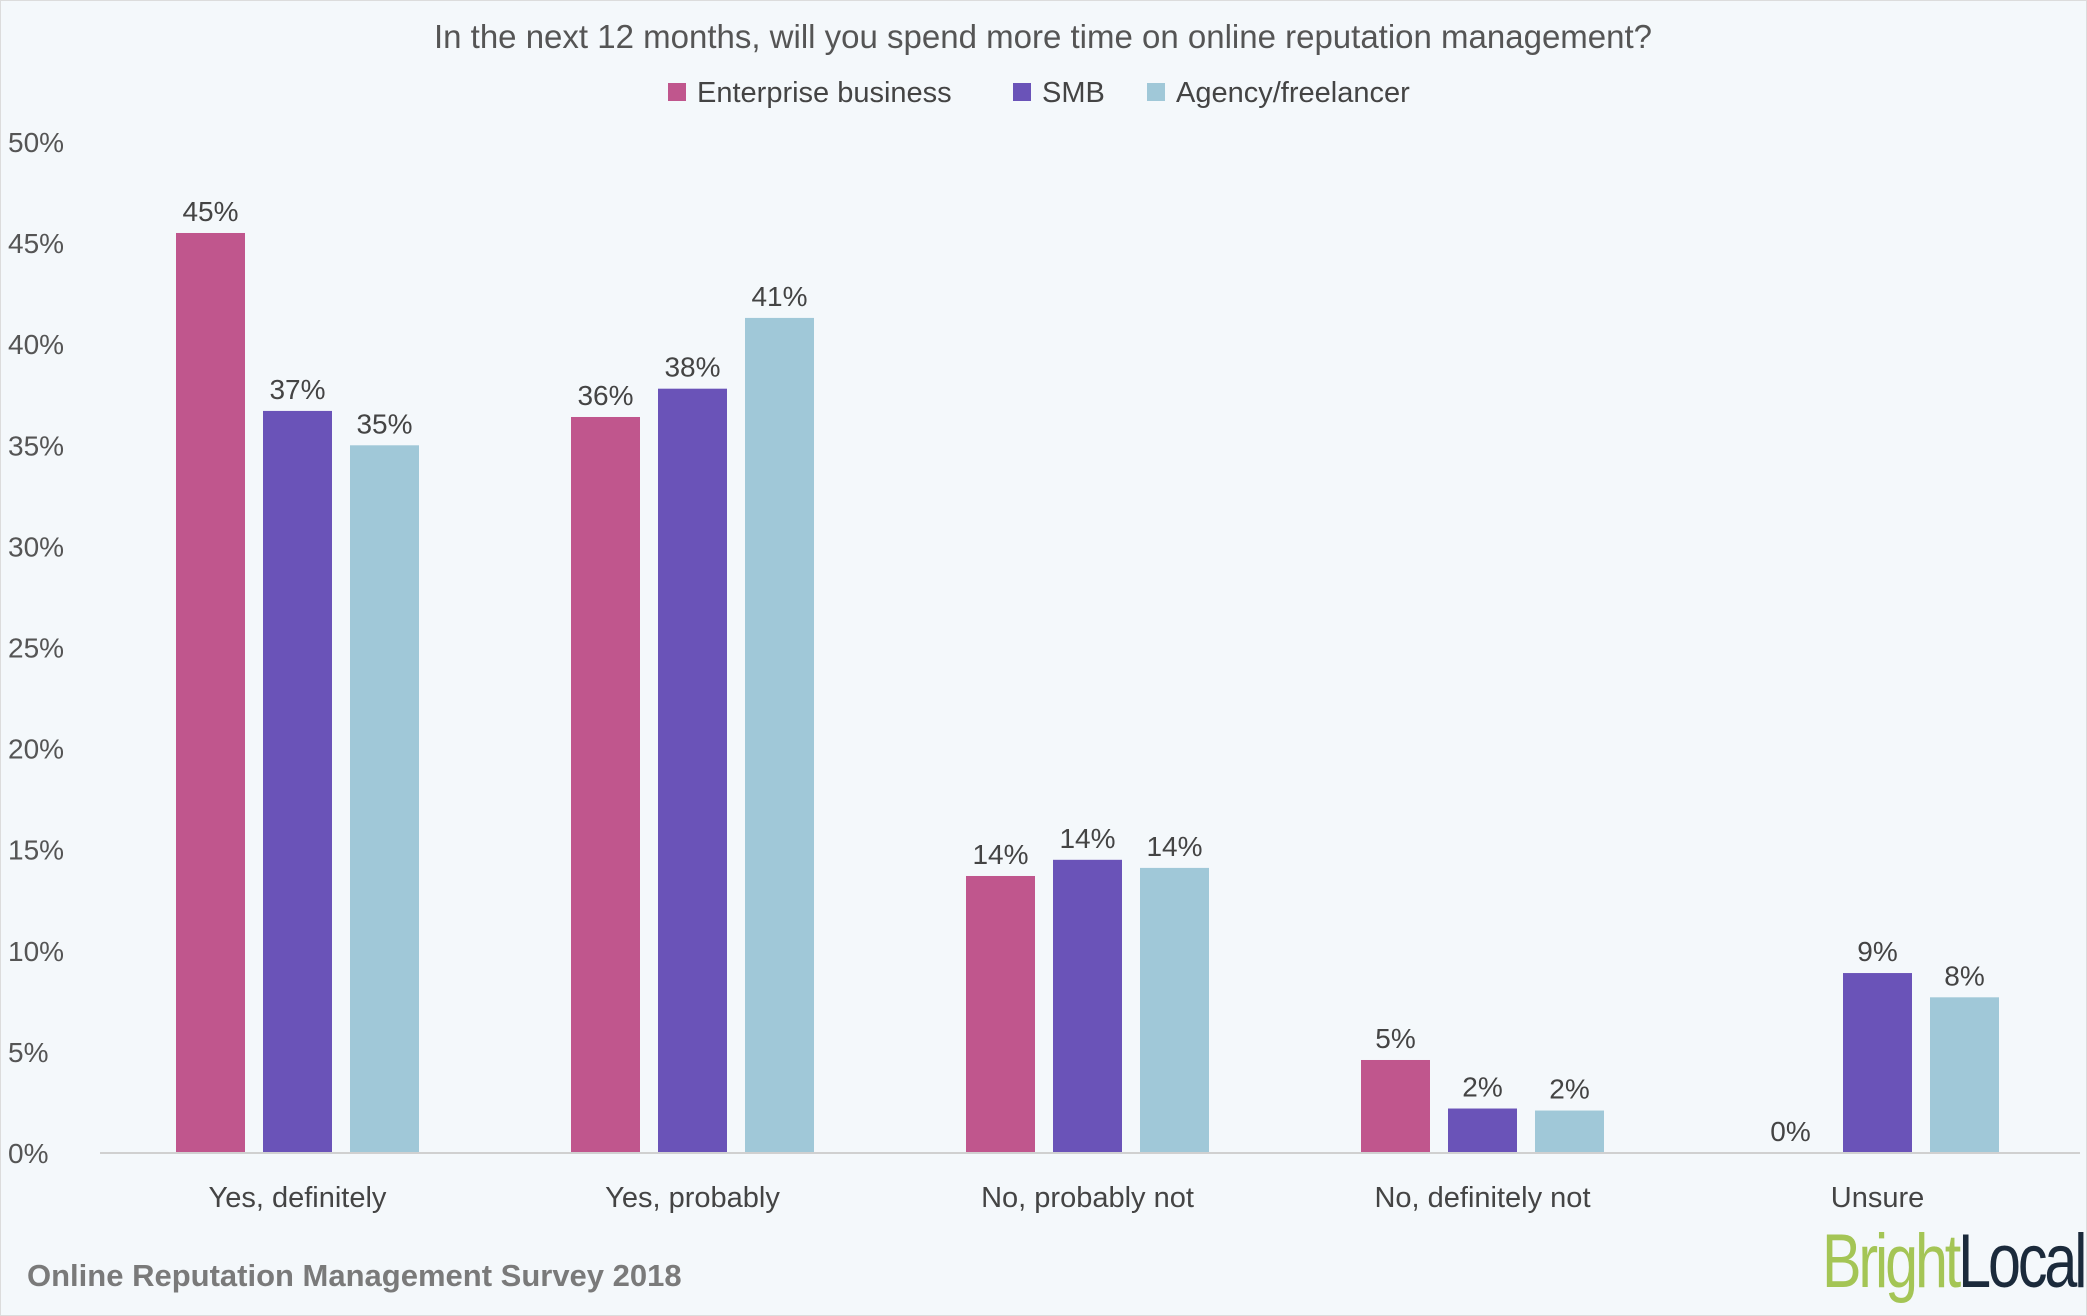 This screenshot has width=2087, height=1316. What do you see at coordinates (1878, 1198) in the screenshot?
I see `x-category-label: Unsure` at bounding box center [1878, 1198].